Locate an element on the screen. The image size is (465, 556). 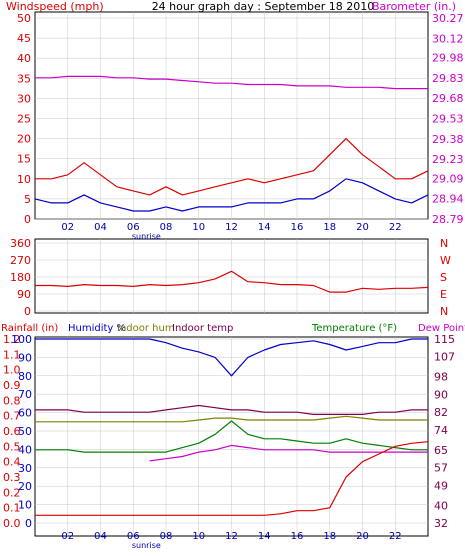
wind-x-tick: 06 is located at coordinates (133, 227).